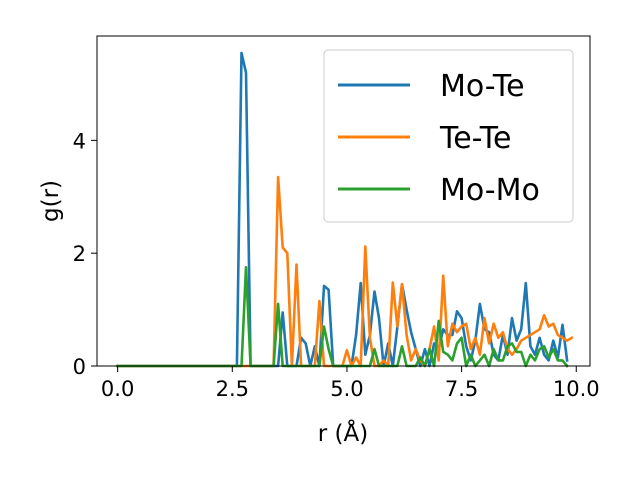 Image resolution: width=640 pixels, height=480 pixels. Describe the element at coordinates (343, 433) in the screenshot. I see `x-axis-label: r (Å)` at that location.